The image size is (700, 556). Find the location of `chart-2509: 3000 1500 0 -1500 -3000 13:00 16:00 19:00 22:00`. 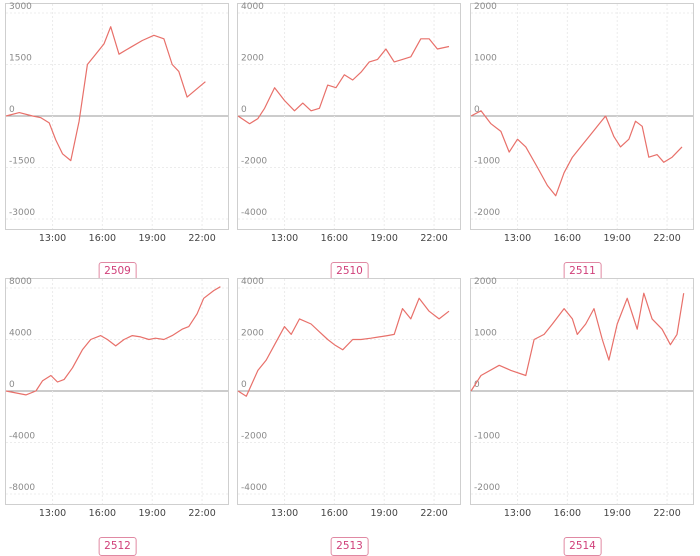

chart-2509: 3000 1500 0 -1500 -3000 13:00 16:00 19:00 22:00 is located at coordinates (117, 123).